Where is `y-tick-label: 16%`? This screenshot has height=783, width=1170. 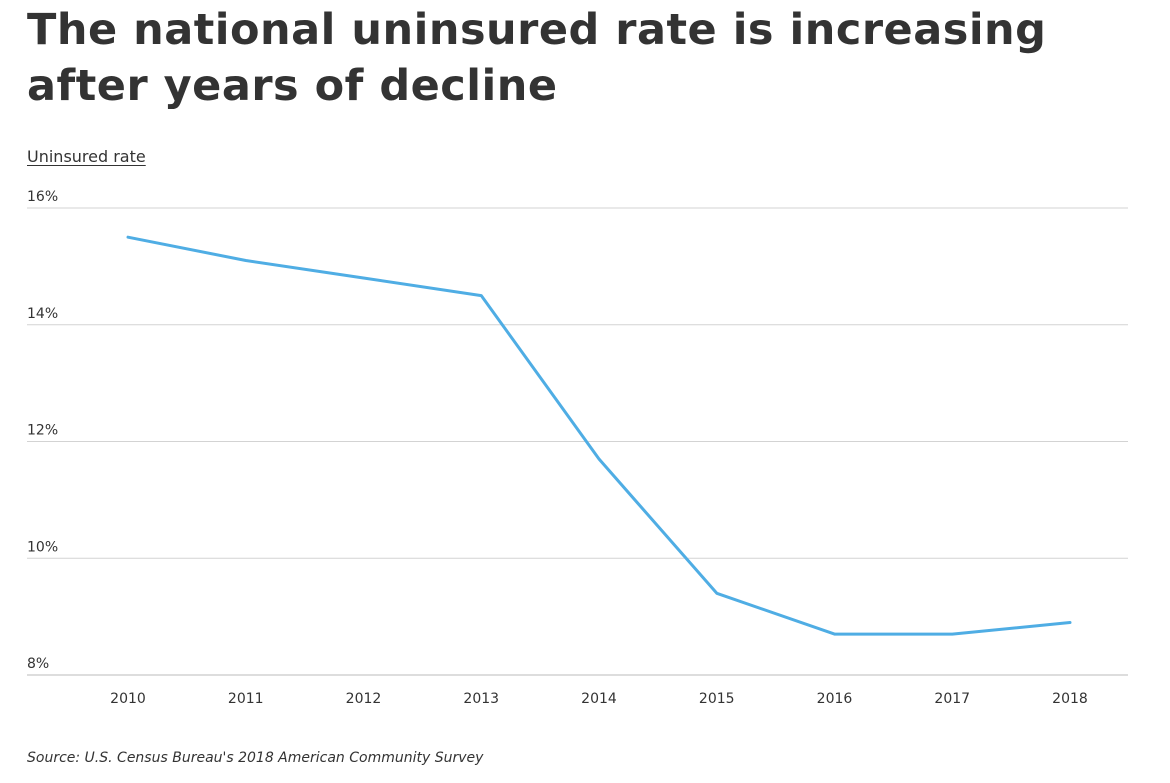
y-tick-label: 16% is located at coordinates (42, 197).